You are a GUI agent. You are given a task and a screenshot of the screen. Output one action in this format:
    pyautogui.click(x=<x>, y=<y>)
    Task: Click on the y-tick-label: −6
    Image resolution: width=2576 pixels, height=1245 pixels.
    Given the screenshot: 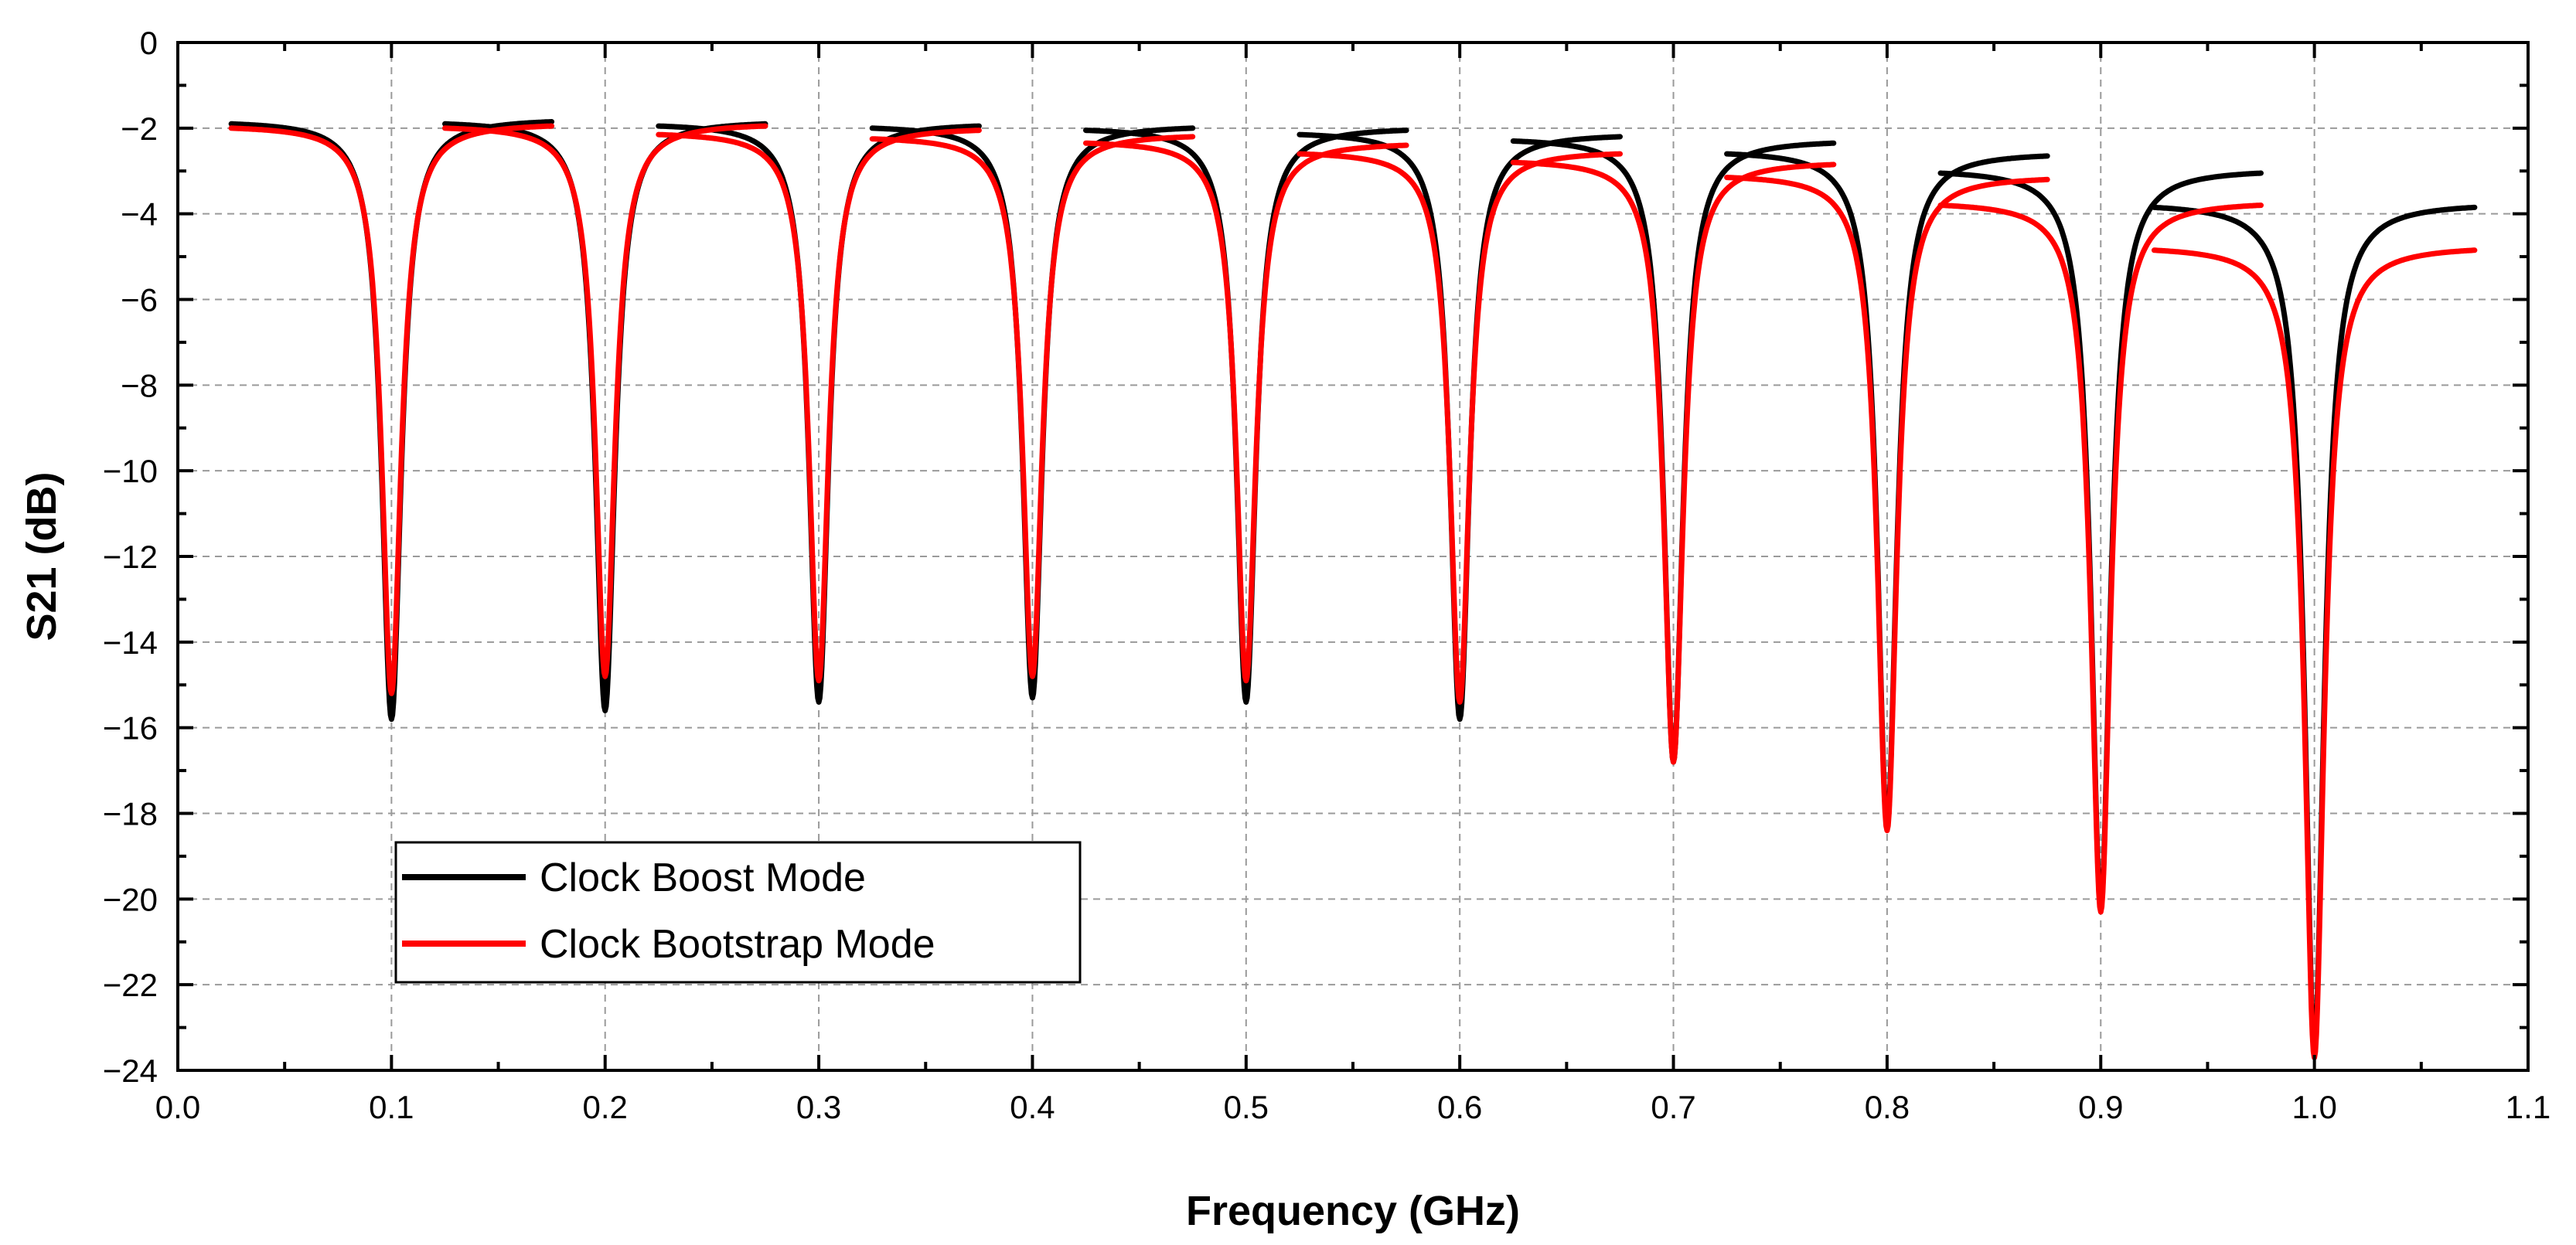 What is the action you would take?
    pyautogui.click(x=139, y=300)
    